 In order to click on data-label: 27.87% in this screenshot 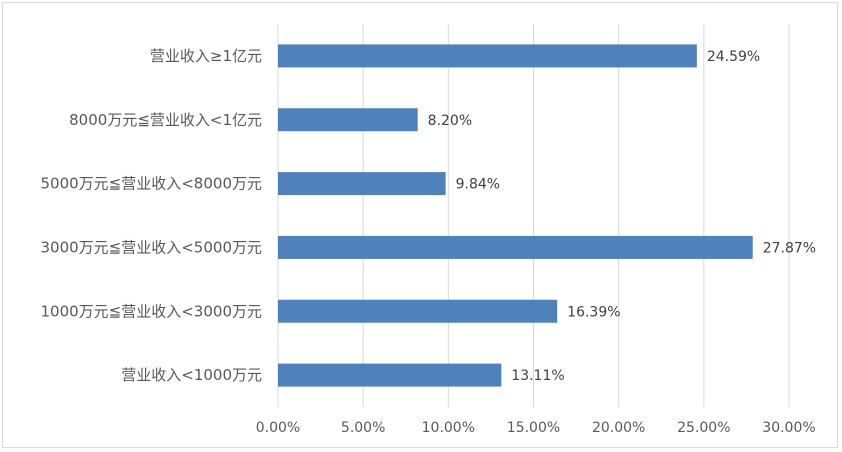, I will do `click(789, 248)`.